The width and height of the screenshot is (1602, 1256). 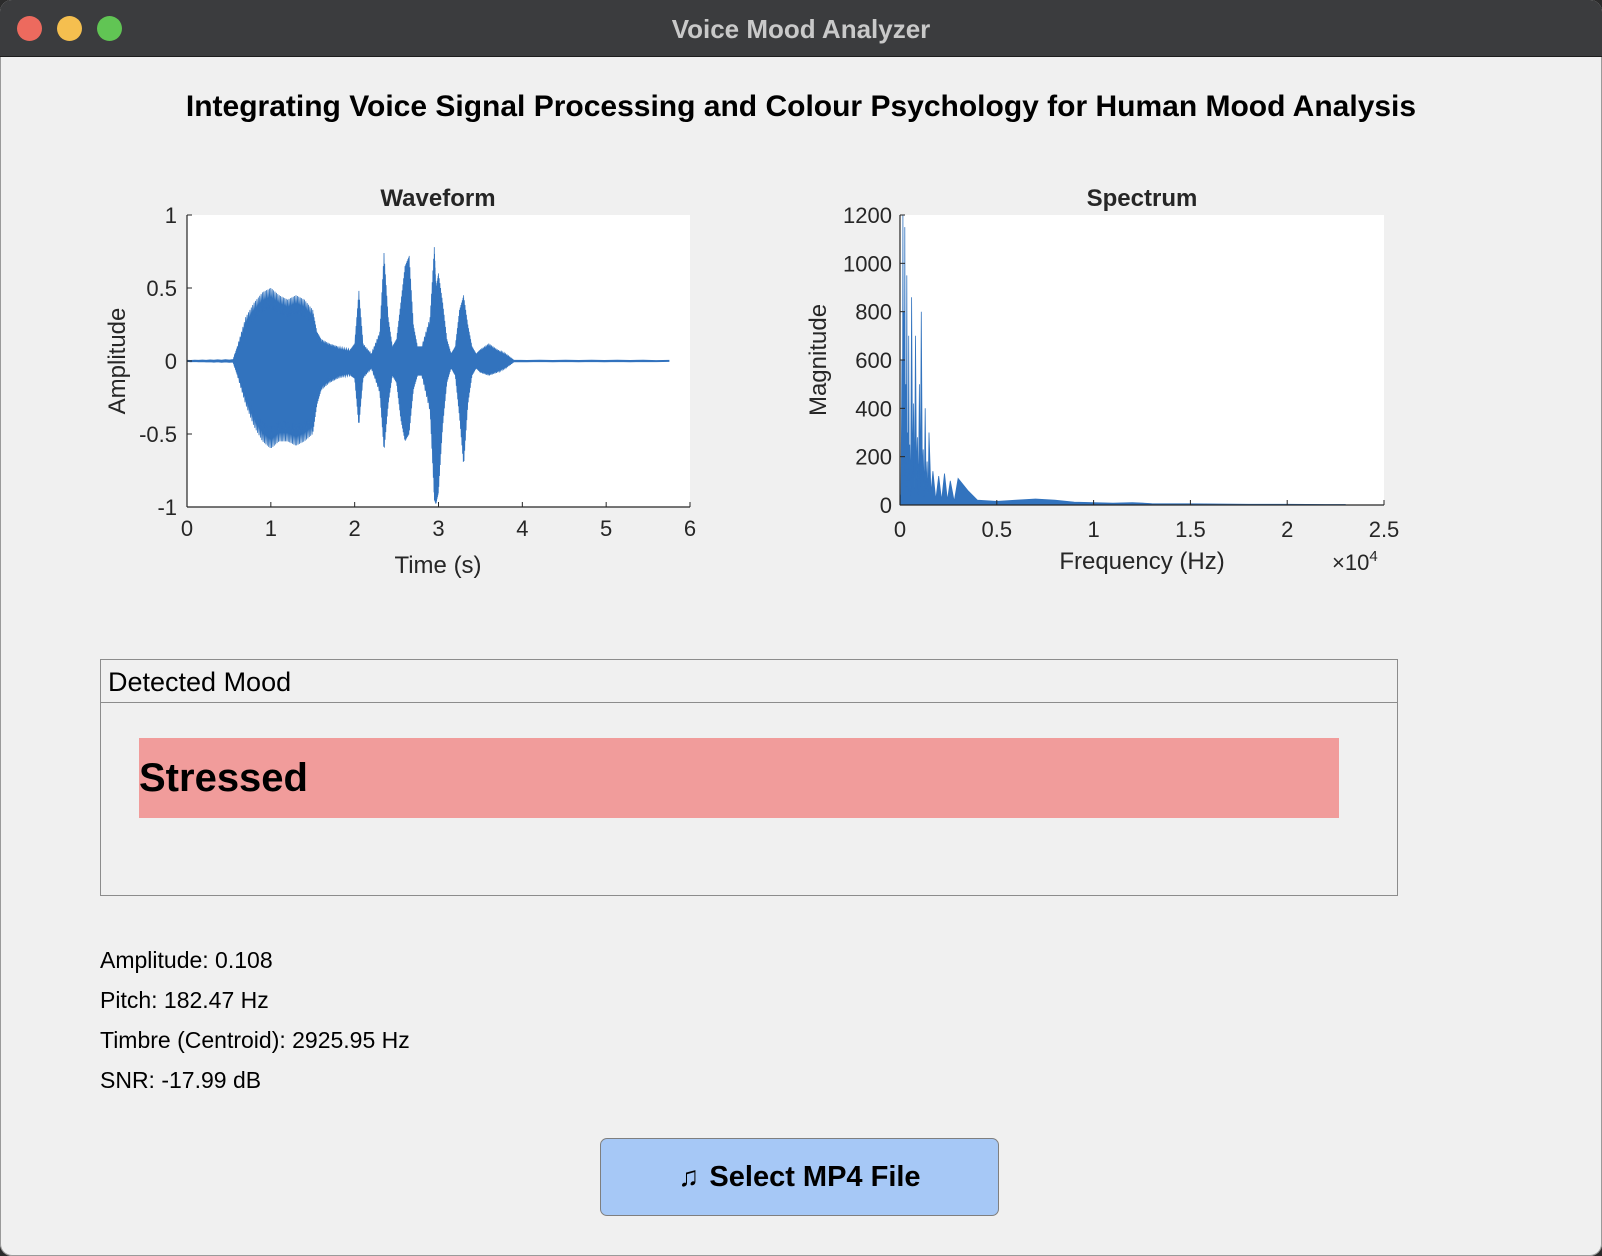 What do you see at coordinates (117, 361) in the screenshot?
I see `waveform-y-label: Amplitude` at bounding box center [117, 361].